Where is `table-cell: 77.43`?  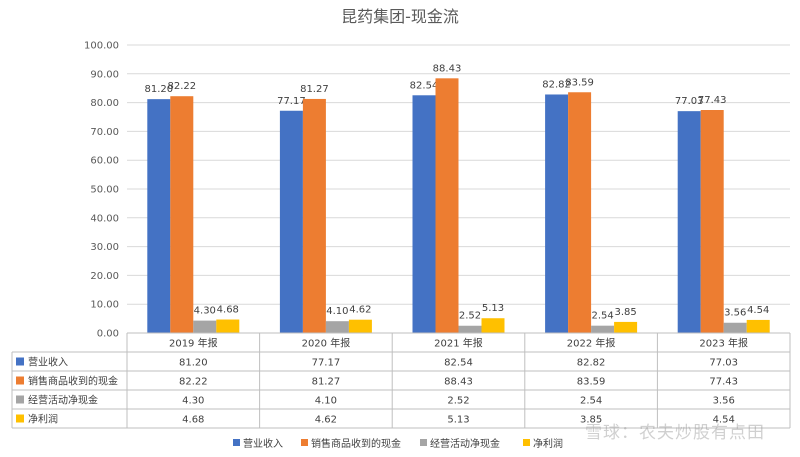
table-cell: 77.43 is located at coordinates (723, 382).